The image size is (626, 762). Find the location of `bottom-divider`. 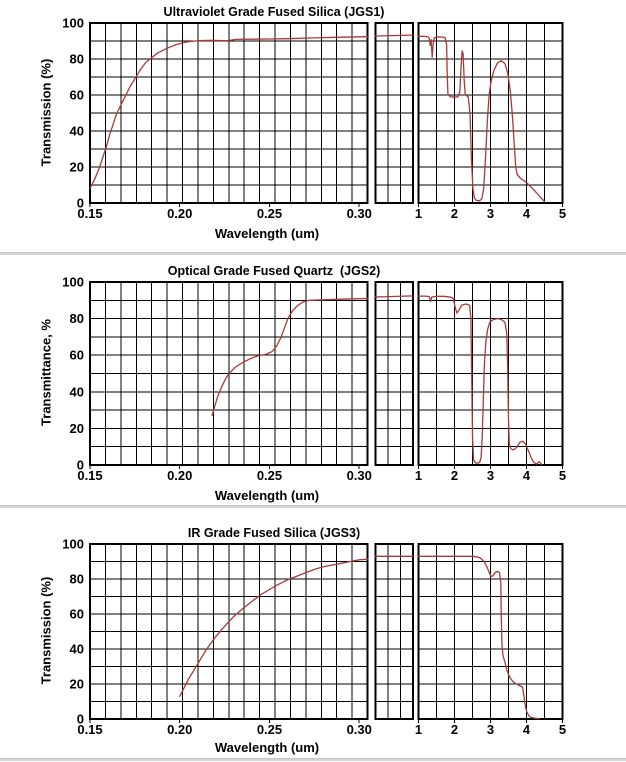

bottom-divider is located at coordinates (313, 759).